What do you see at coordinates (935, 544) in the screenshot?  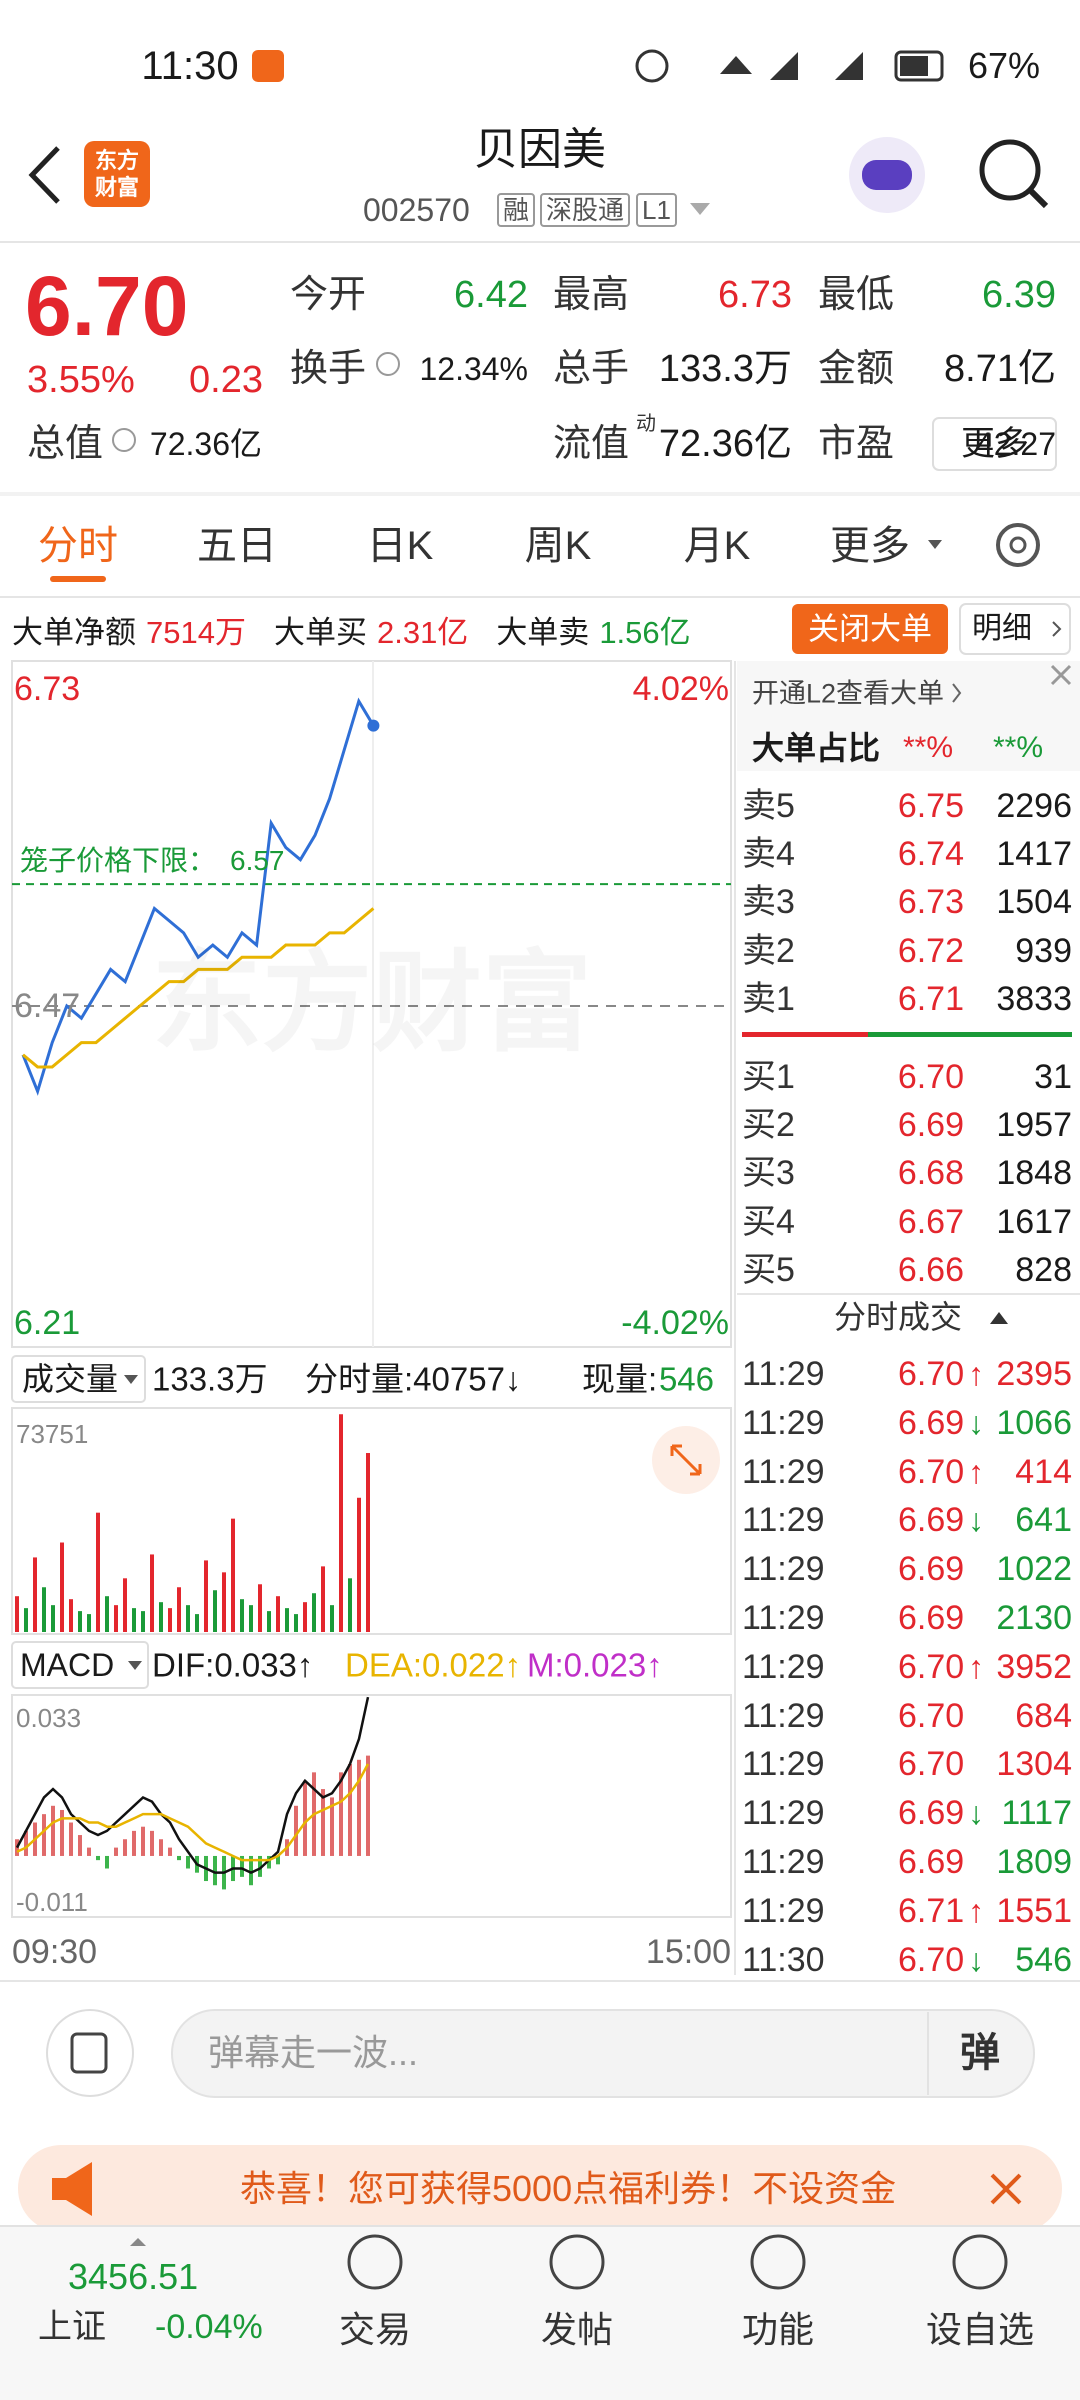 I see `tab-dropdown` at bounding box center [935, 544].